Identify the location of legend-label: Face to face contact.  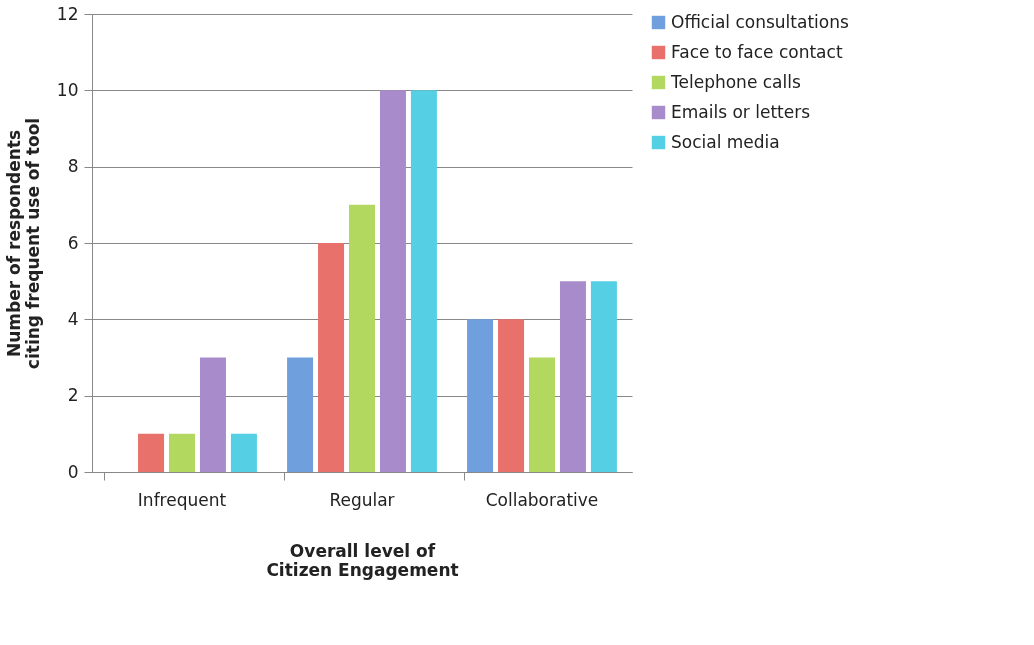
(757, 51).